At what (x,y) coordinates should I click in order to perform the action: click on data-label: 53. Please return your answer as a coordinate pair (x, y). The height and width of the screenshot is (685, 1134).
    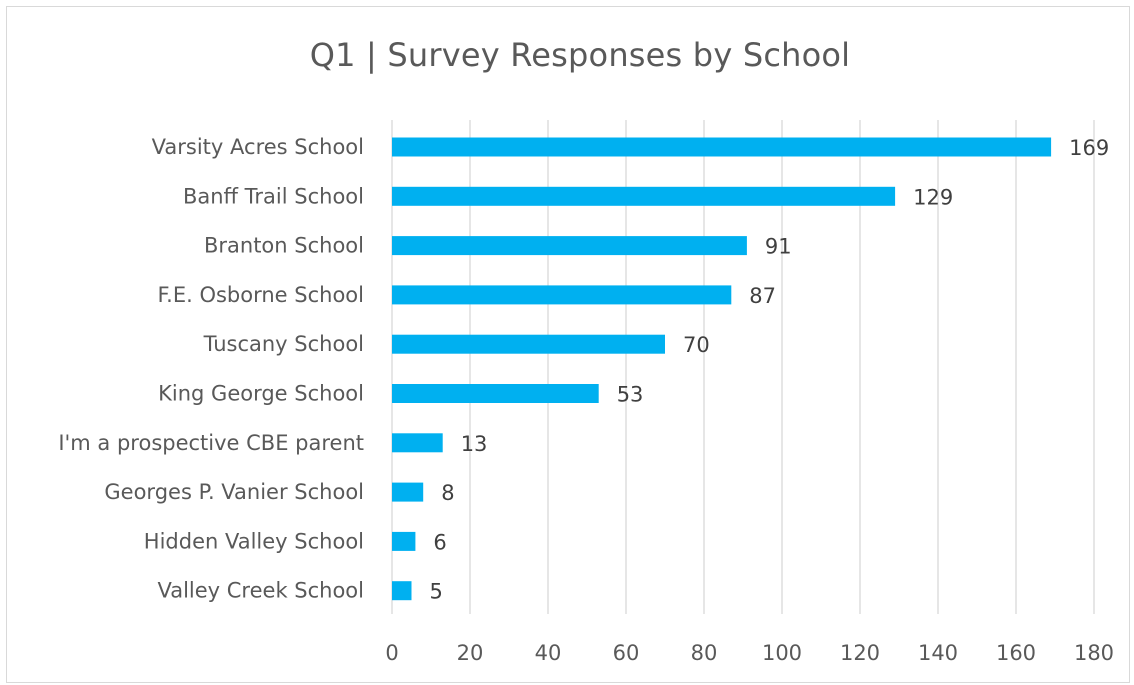
    Looking at the image, I should click on (630, 395).